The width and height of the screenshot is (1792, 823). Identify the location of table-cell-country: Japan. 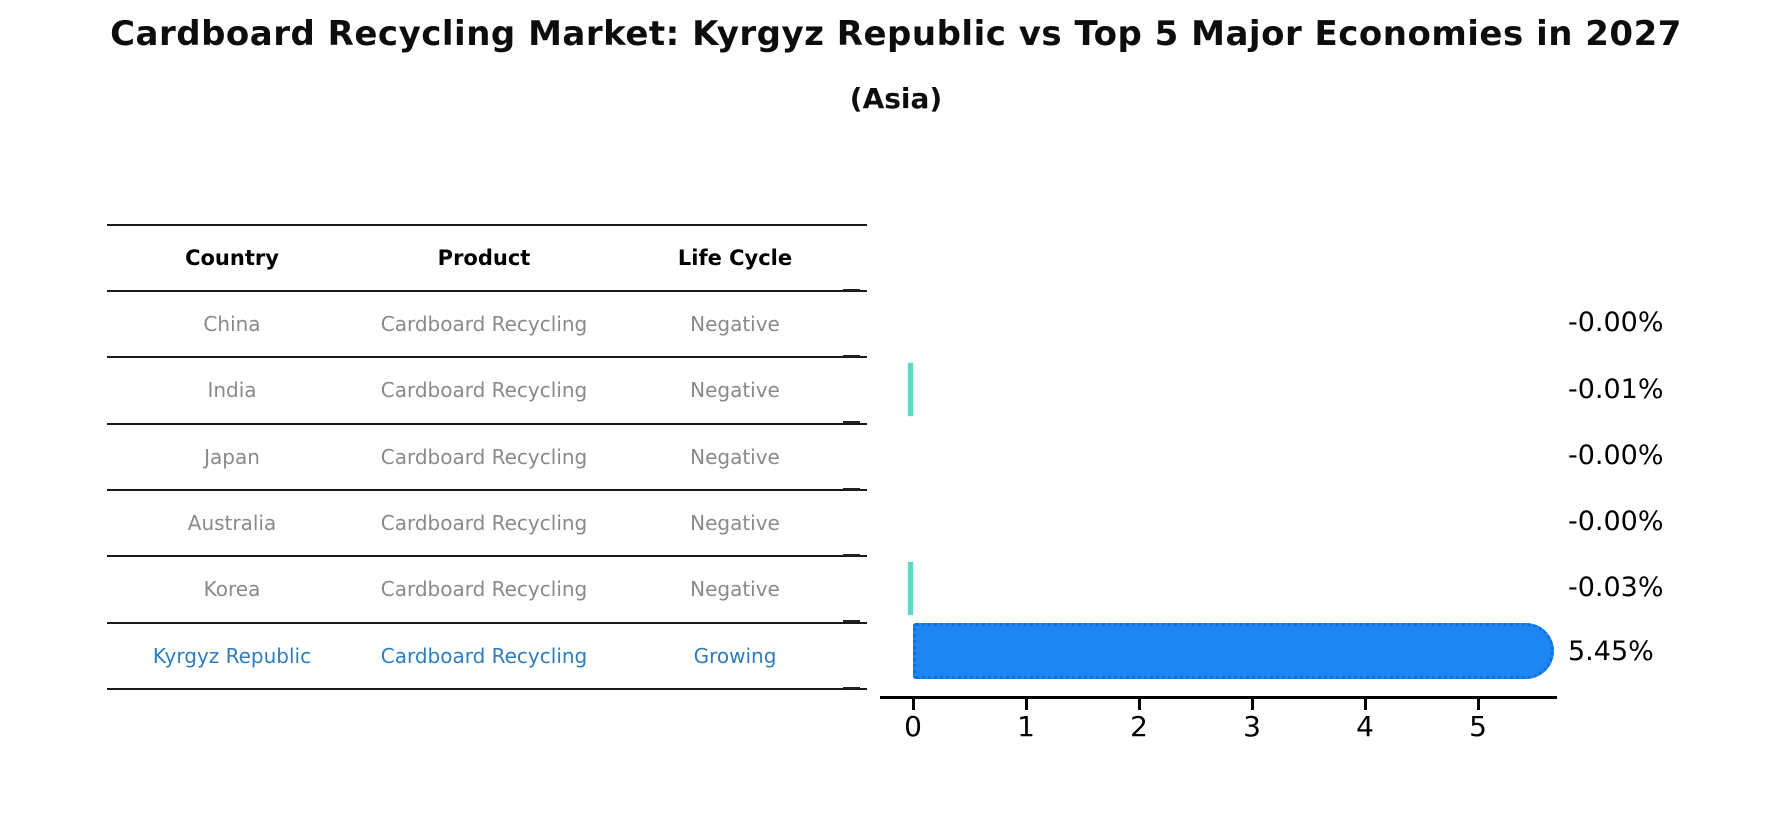
(232, 457).